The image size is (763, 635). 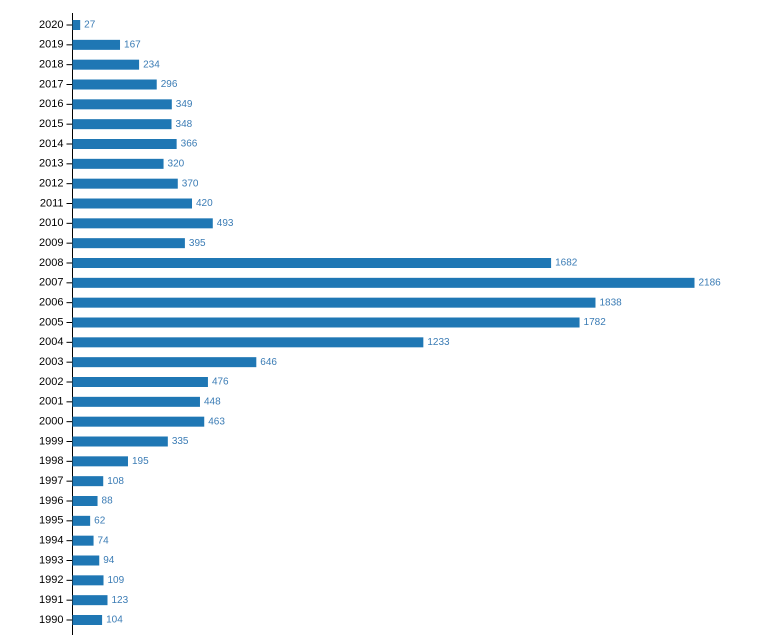 I want to click on y-tick-label: 2014, so click(x=51, y=144).